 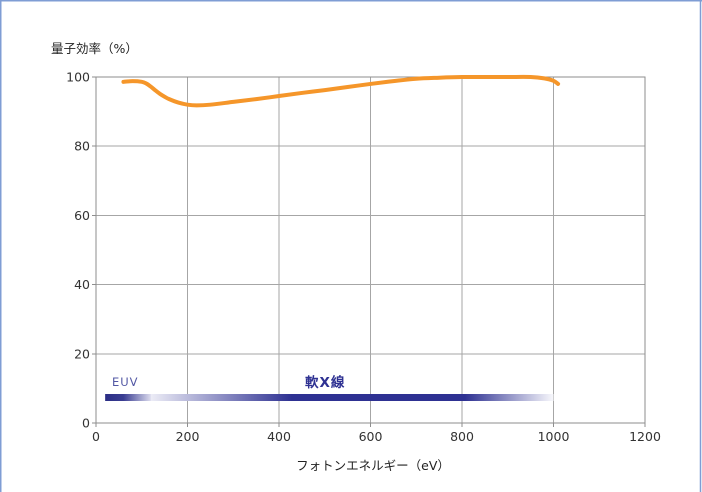 I want to click on quantum-efficiency-line, so click(x=341, y=91).